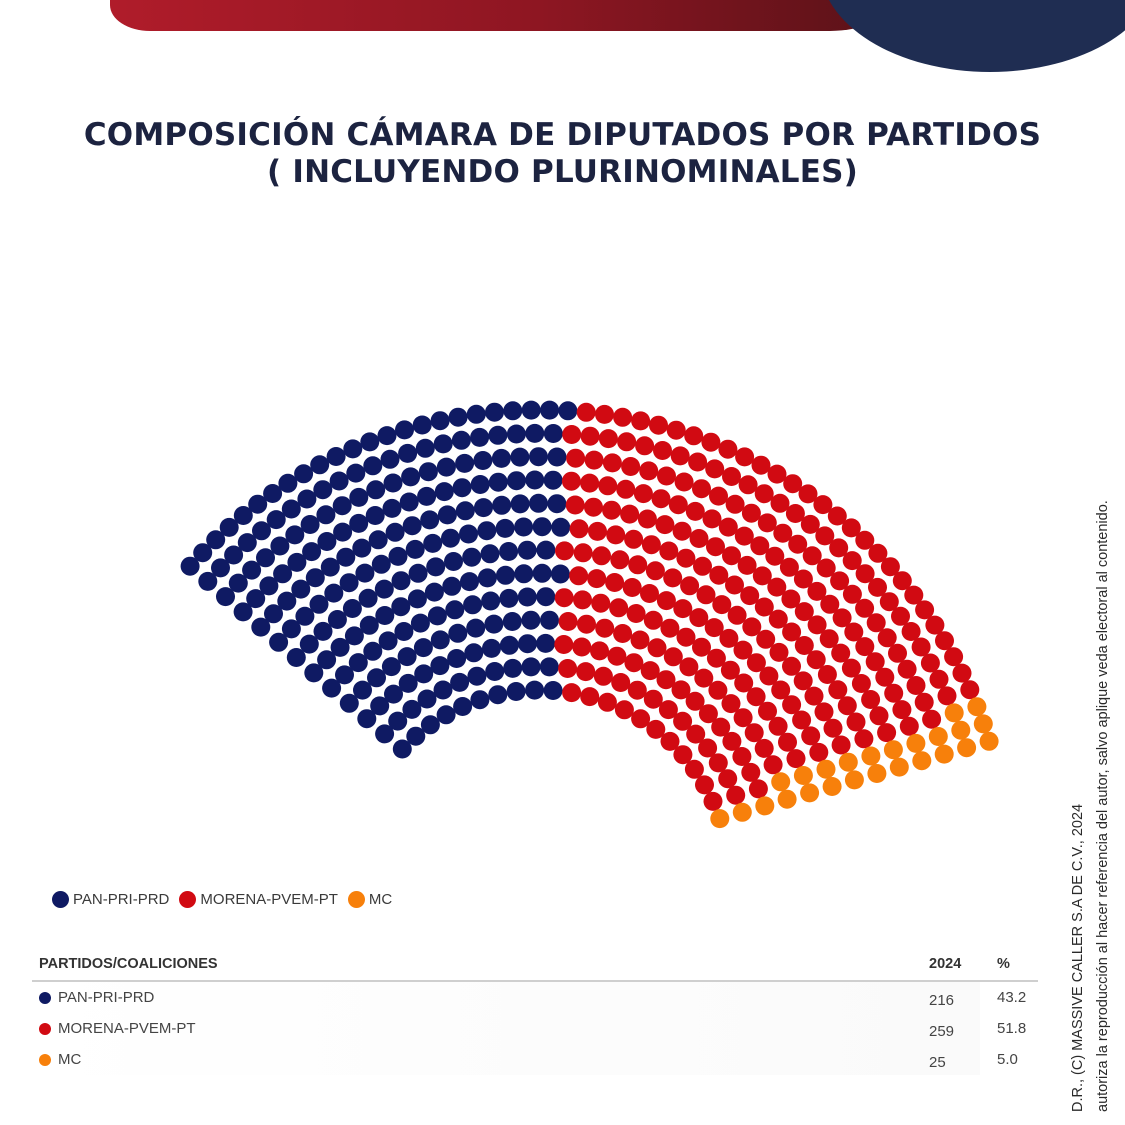 This screenshot has height=1125, width=1125. What do you see at coordinates (742, 812) in the screenshot?
I see `seat-mc` at bounding box center [742, 812].